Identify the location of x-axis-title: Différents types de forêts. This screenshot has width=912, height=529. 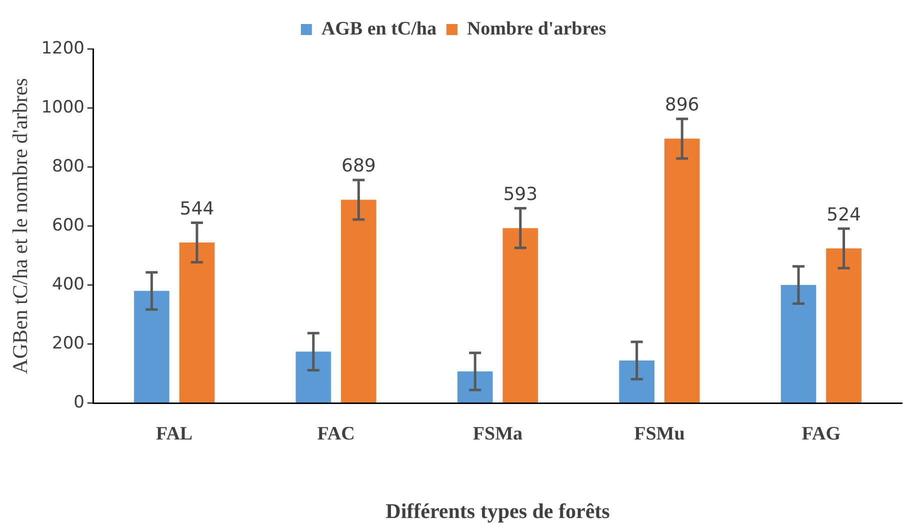
(498, 510).